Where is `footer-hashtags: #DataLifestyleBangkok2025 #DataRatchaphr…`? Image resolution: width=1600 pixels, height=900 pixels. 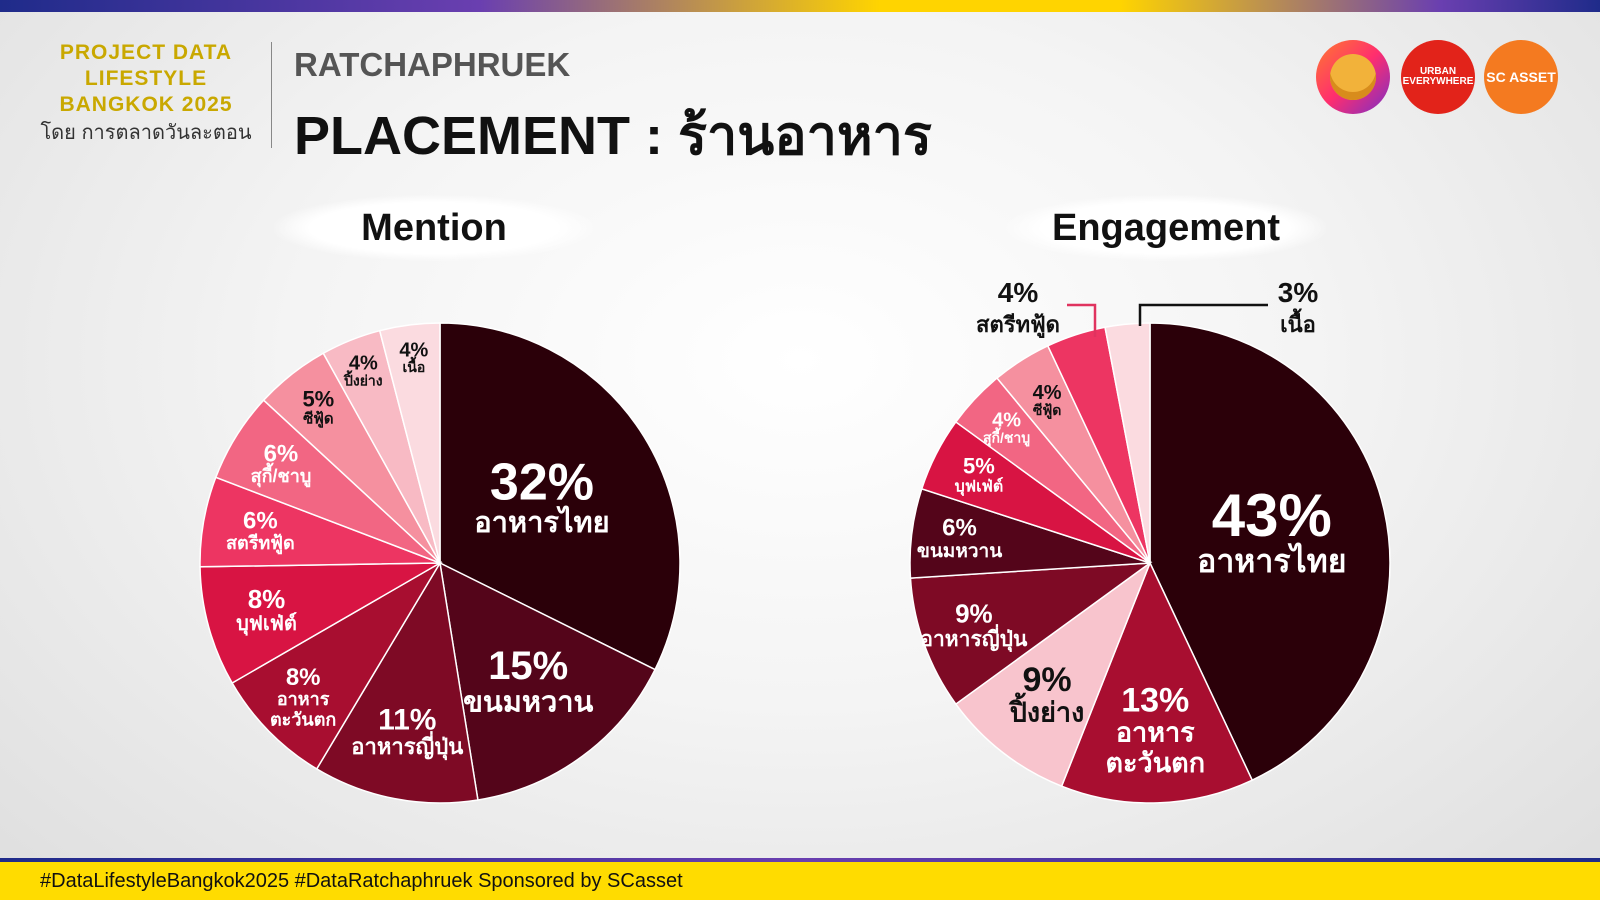
footer-hashtags: #DataLifestyleBangkok2025 #DataRatchaphr… is located at coordinates (361, 881).